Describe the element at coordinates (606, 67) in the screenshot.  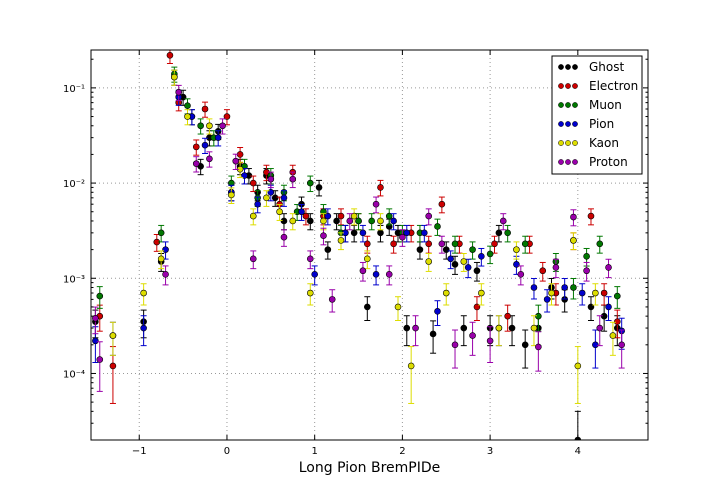
I see `legend-entry: Ghost` at that location.